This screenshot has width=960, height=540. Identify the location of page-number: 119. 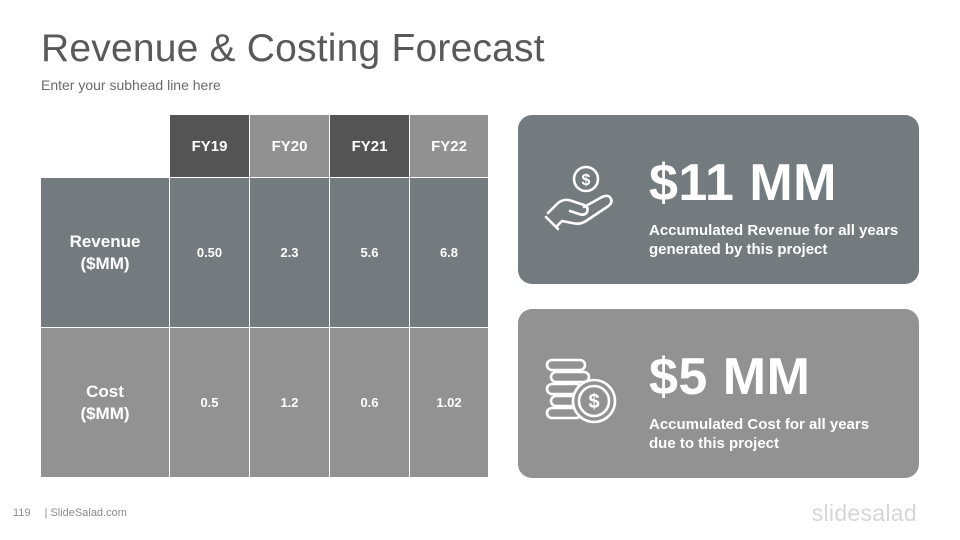
(22, 513).